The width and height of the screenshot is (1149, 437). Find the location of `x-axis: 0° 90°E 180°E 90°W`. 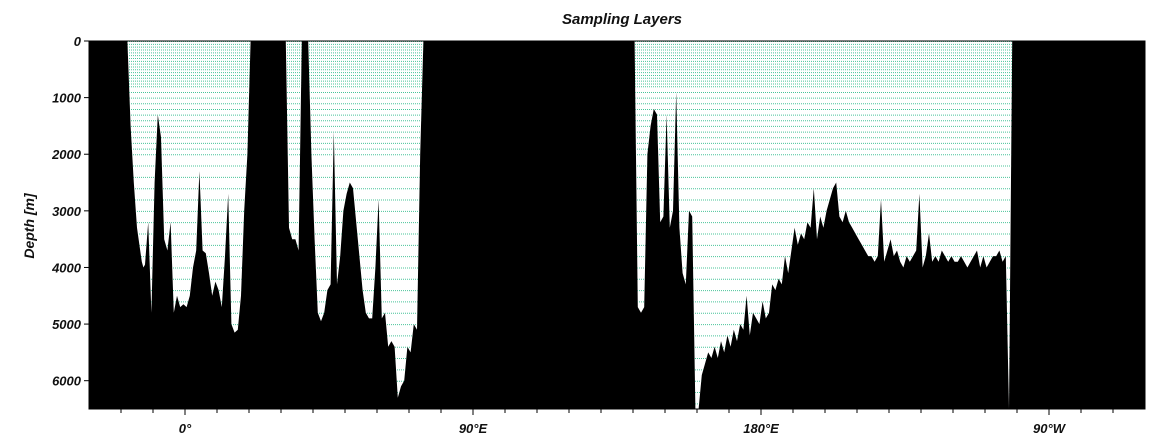

x-axis: 0° 90°E 180°E 90°W is located at coordinates (617, 422).